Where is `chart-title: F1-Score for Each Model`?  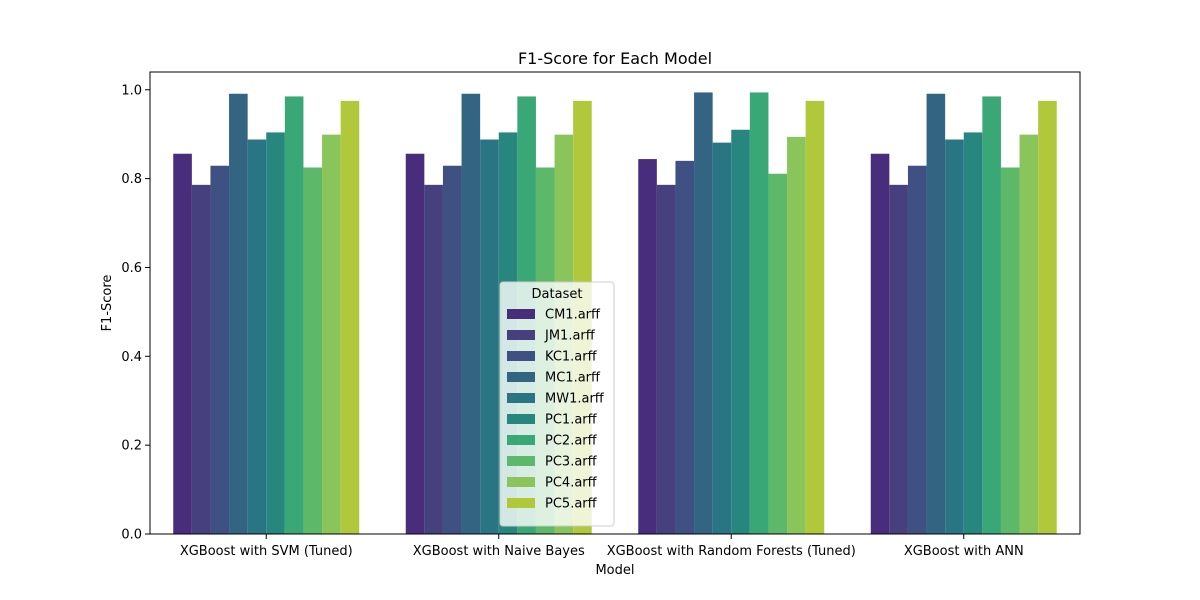
chart-title: F1-Score for Each Model is located at coordinates (615, 58).